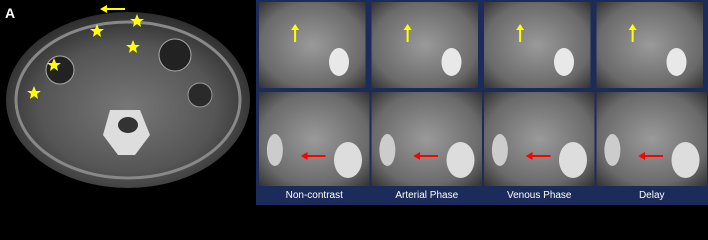 The width and height of the screenshot is (708, 240). Describe the element at coordinates (314, 195) in the screenshot. I see `phase-caption: Non-contrast` at that location.